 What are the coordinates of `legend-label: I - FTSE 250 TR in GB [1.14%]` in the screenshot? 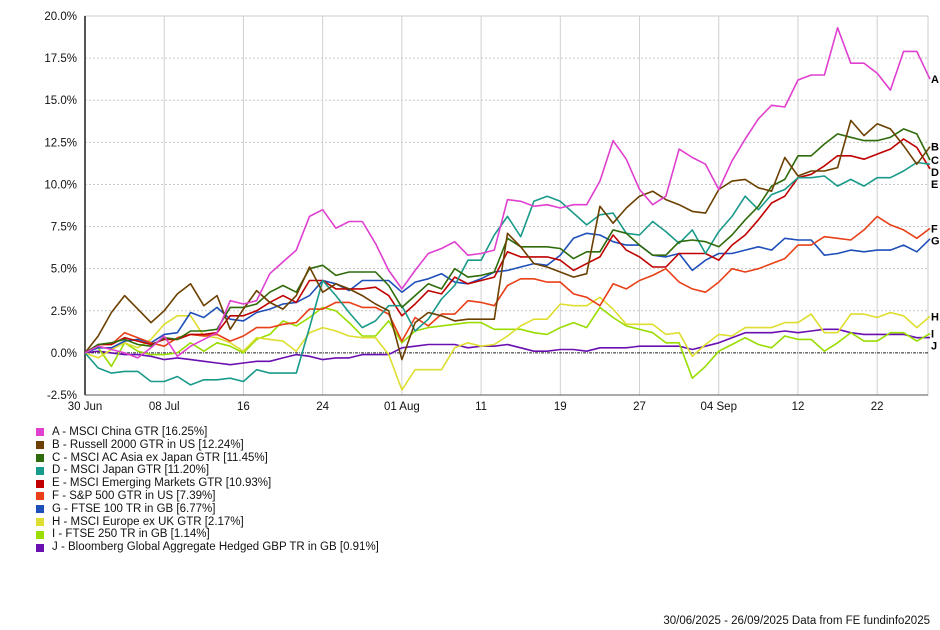 It's located at (131, 534).